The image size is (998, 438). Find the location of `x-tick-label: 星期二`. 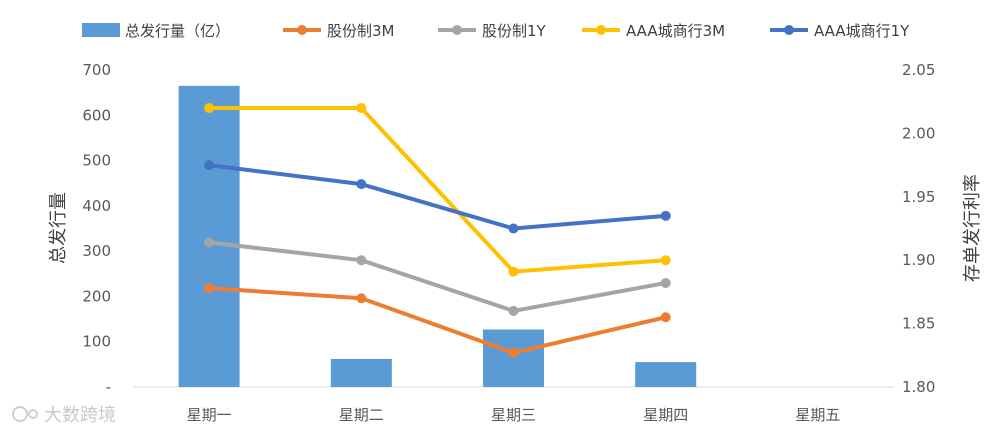

x-tick-label: 星期二 is located at coordinates (361, 415).